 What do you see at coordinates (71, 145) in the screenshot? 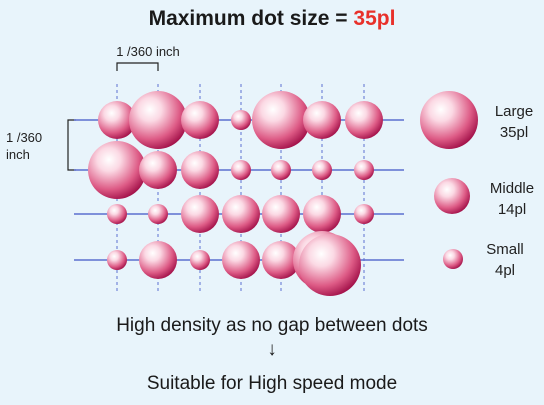
I see `vertical-pitch-bracket` at bounding box center [71, 145].